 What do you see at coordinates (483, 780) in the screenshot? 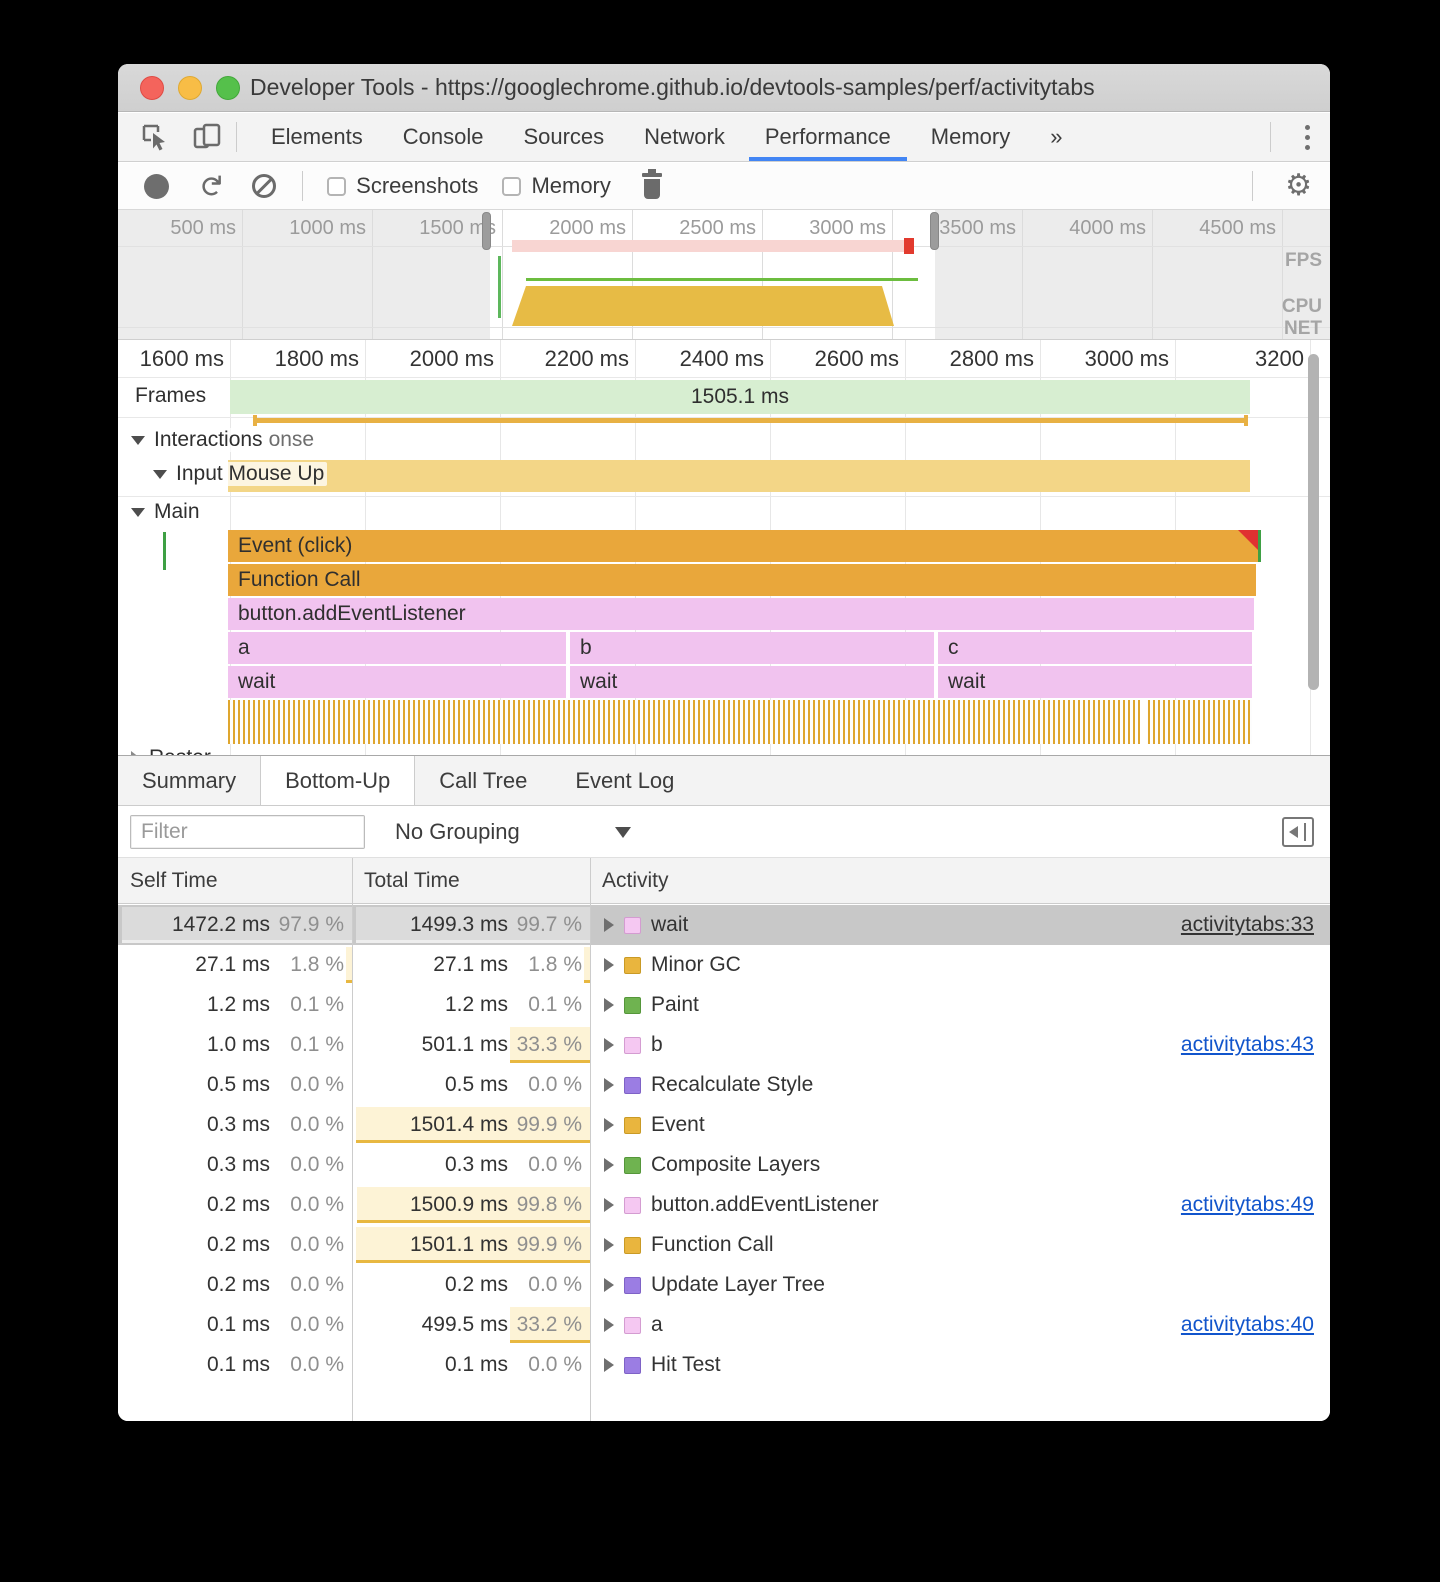
I see `tab-call-tree: Call Tree` at bounding box center [483, 780].